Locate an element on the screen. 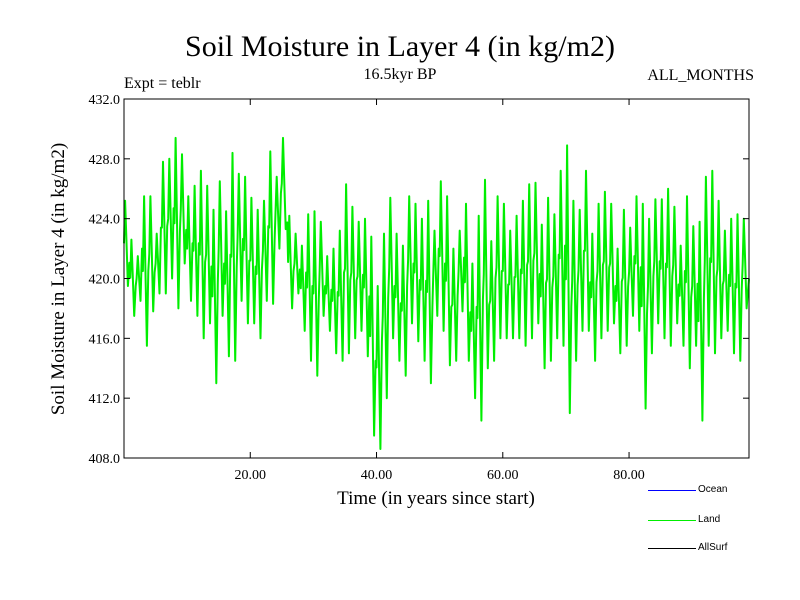 This screenshot has height=600, width=800. legend-swatch-land is located at coordinates (672, 520).